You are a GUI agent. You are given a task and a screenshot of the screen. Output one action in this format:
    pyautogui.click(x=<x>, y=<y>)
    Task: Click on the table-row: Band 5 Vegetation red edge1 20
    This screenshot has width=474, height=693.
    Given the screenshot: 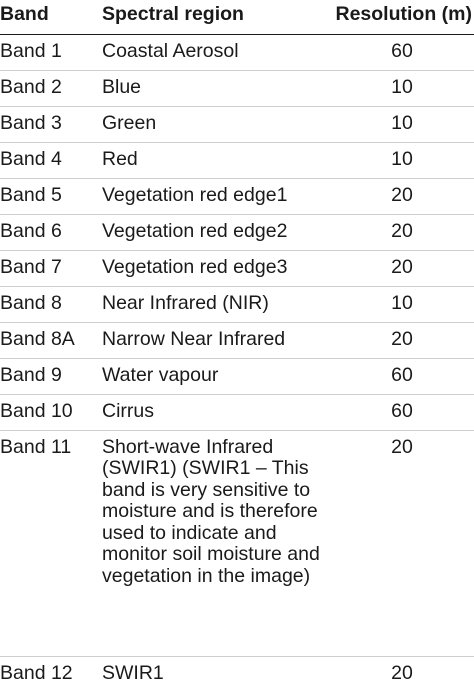 What is the action you would take?
    pyautogui.click(x=237, y=196)
    